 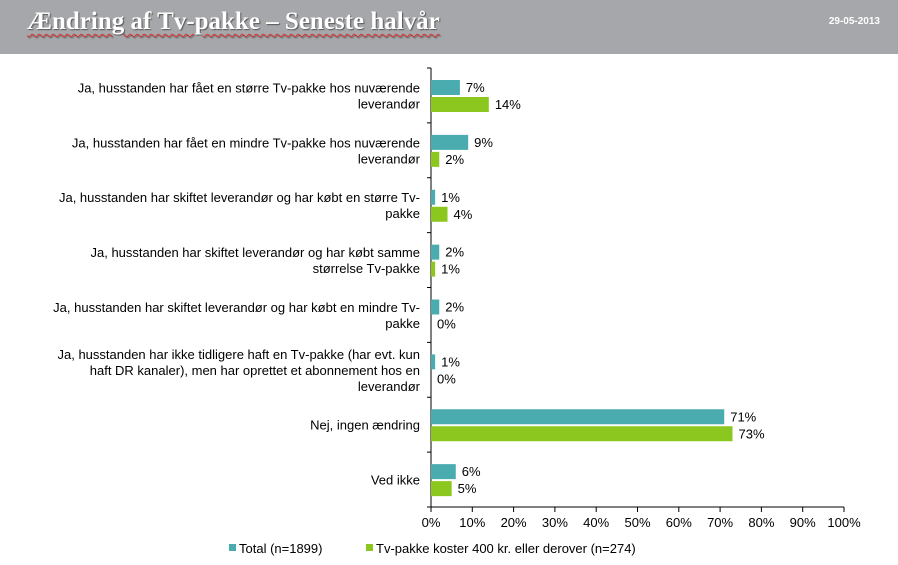 I want to click on data-label: 14%, so click(x=508, y=104).